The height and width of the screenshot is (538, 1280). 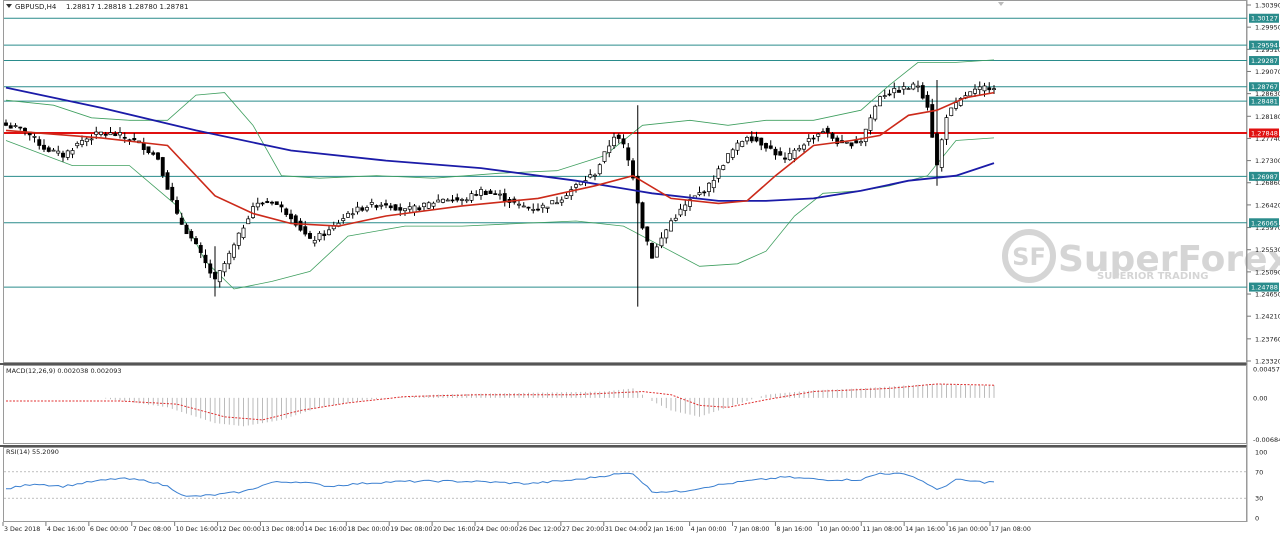 What do you see at coordinates (9, 6) in the screenshot?
I see `dropdown-triangle-icon` at bounding box center [9, 6].